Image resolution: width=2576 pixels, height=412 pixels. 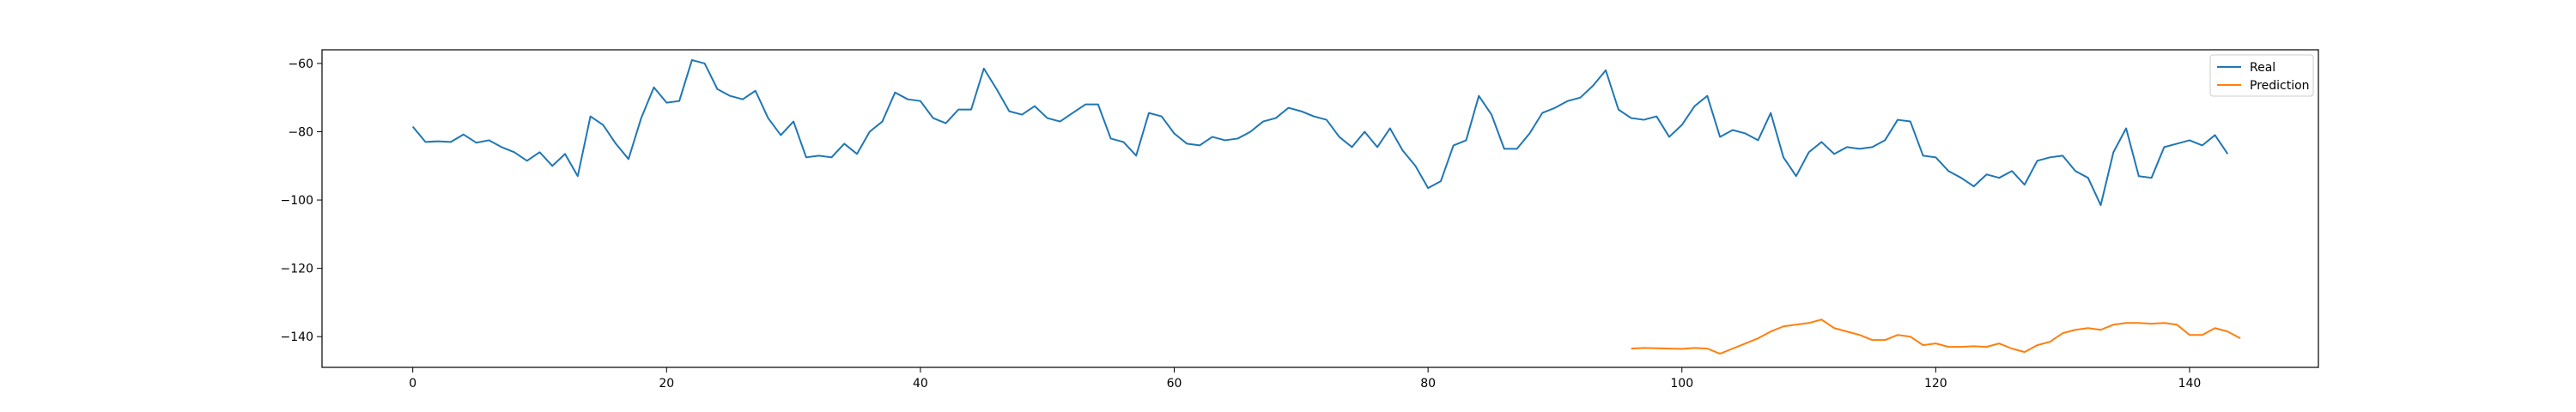 What do you see at coordinates (412, 384) in the screenshot?
I see `x-tick-label: 0` at bounding box center [412, 384].